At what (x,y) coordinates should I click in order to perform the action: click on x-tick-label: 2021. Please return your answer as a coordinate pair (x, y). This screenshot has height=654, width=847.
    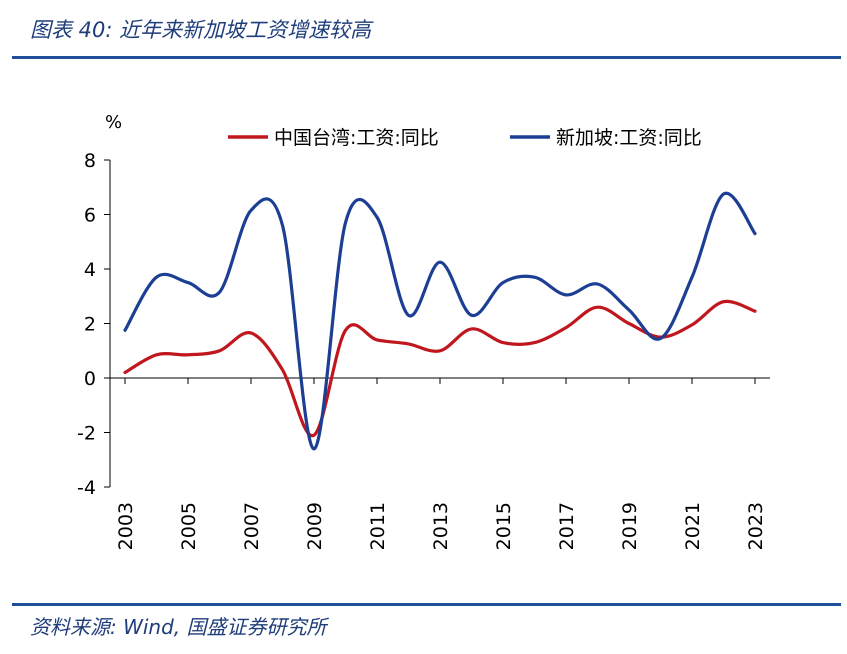
    Looking at the image, I should click on (693, 526).